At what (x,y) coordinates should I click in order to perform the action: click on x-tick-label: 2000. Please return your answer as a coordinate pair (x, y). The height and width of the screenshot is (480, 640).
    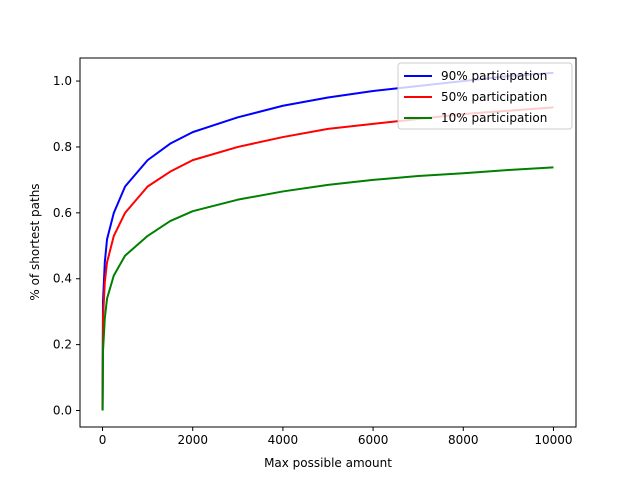
    Looking at the image, I should click on (192, 440).